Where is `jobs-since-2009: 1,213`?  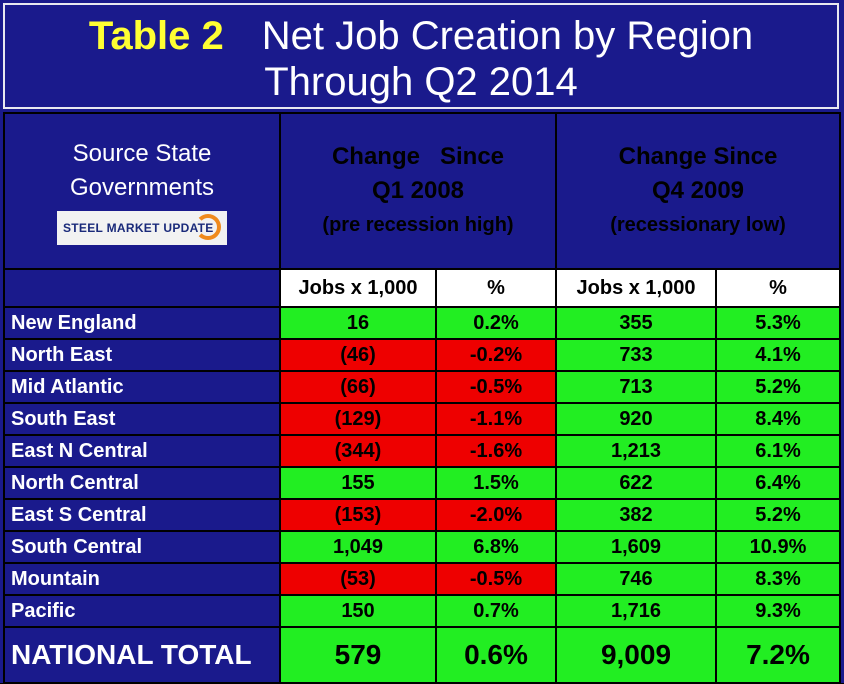
jobs-since-2009: 1,213 is located at coordinates (636, 451).